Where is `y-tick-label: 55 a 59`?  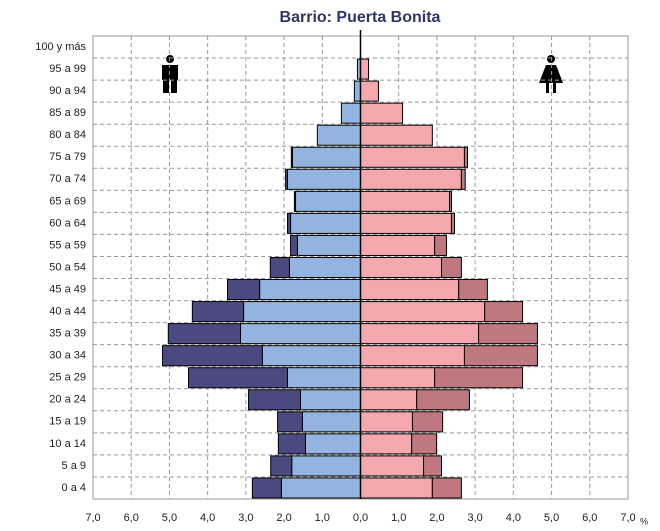
y-tick-label: 55 a 59 is located at coordinates (67, 245).